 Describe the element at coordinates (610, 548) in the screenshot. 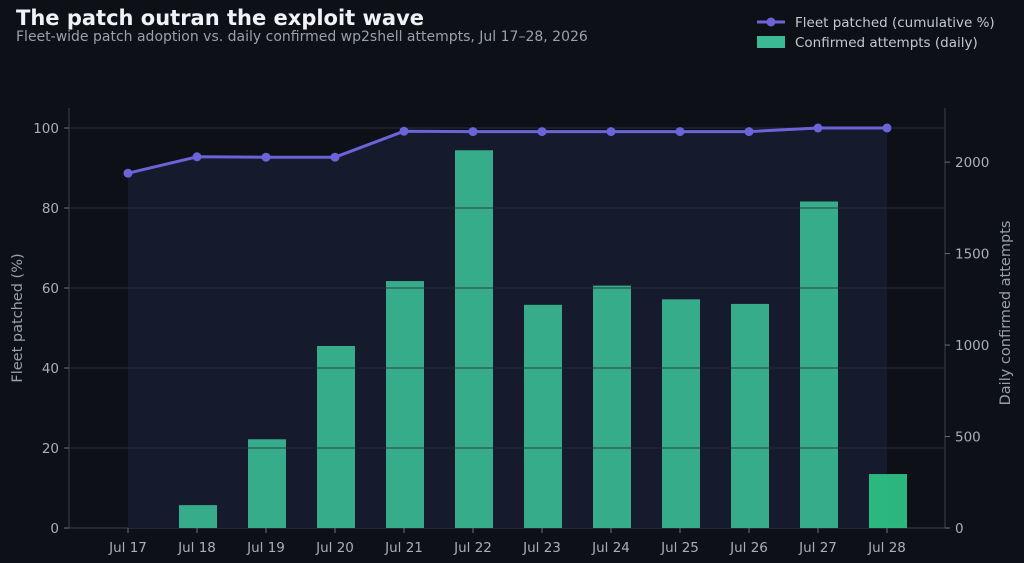

I see `x-tick-label: Jul 24` at that location.